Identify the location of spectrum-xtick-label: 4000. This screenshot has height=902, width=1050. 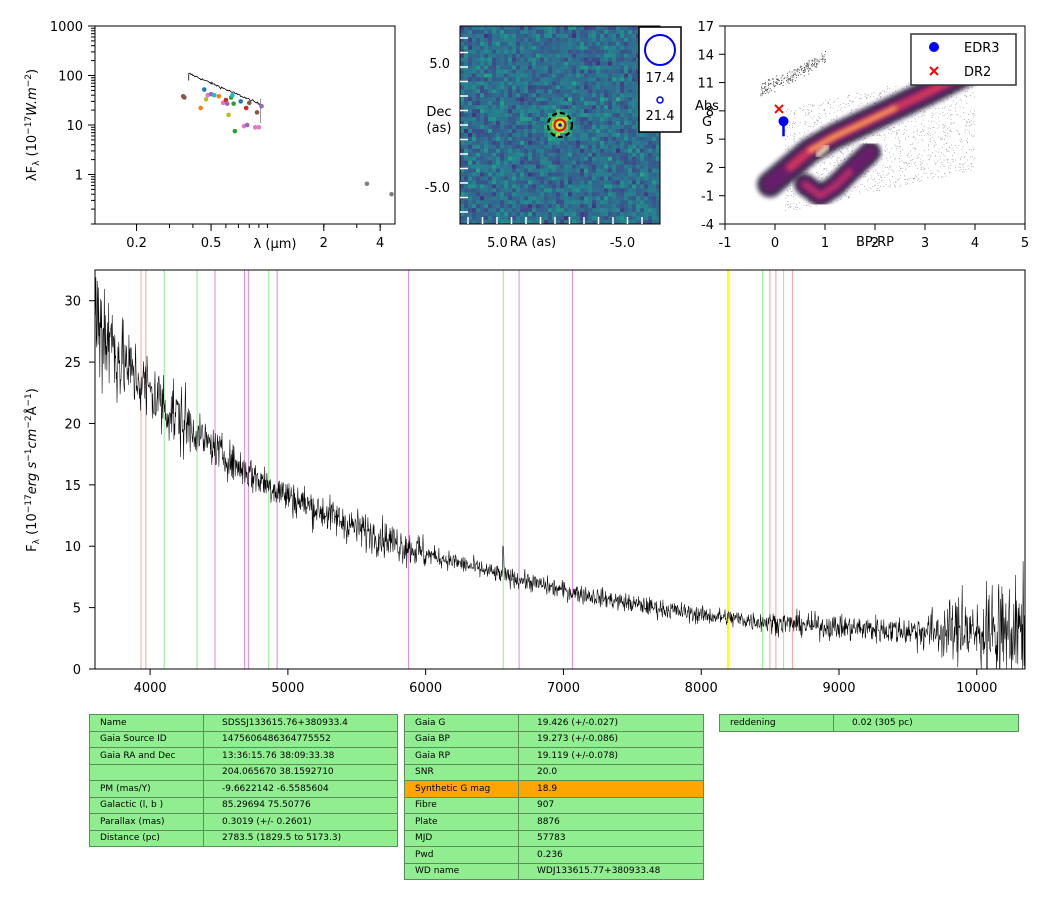
(150, 688).